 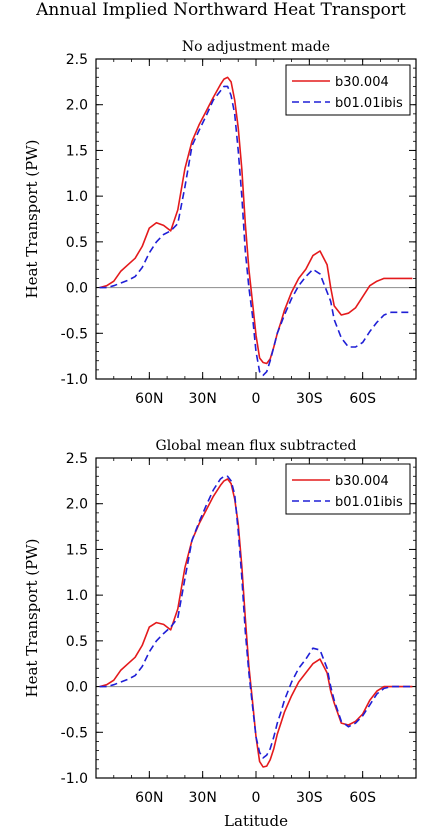 What do you see at coordinates (256, 47) in the screenshot?
I see `panel-title: No adjustment made` at bounding box center [256, 47].